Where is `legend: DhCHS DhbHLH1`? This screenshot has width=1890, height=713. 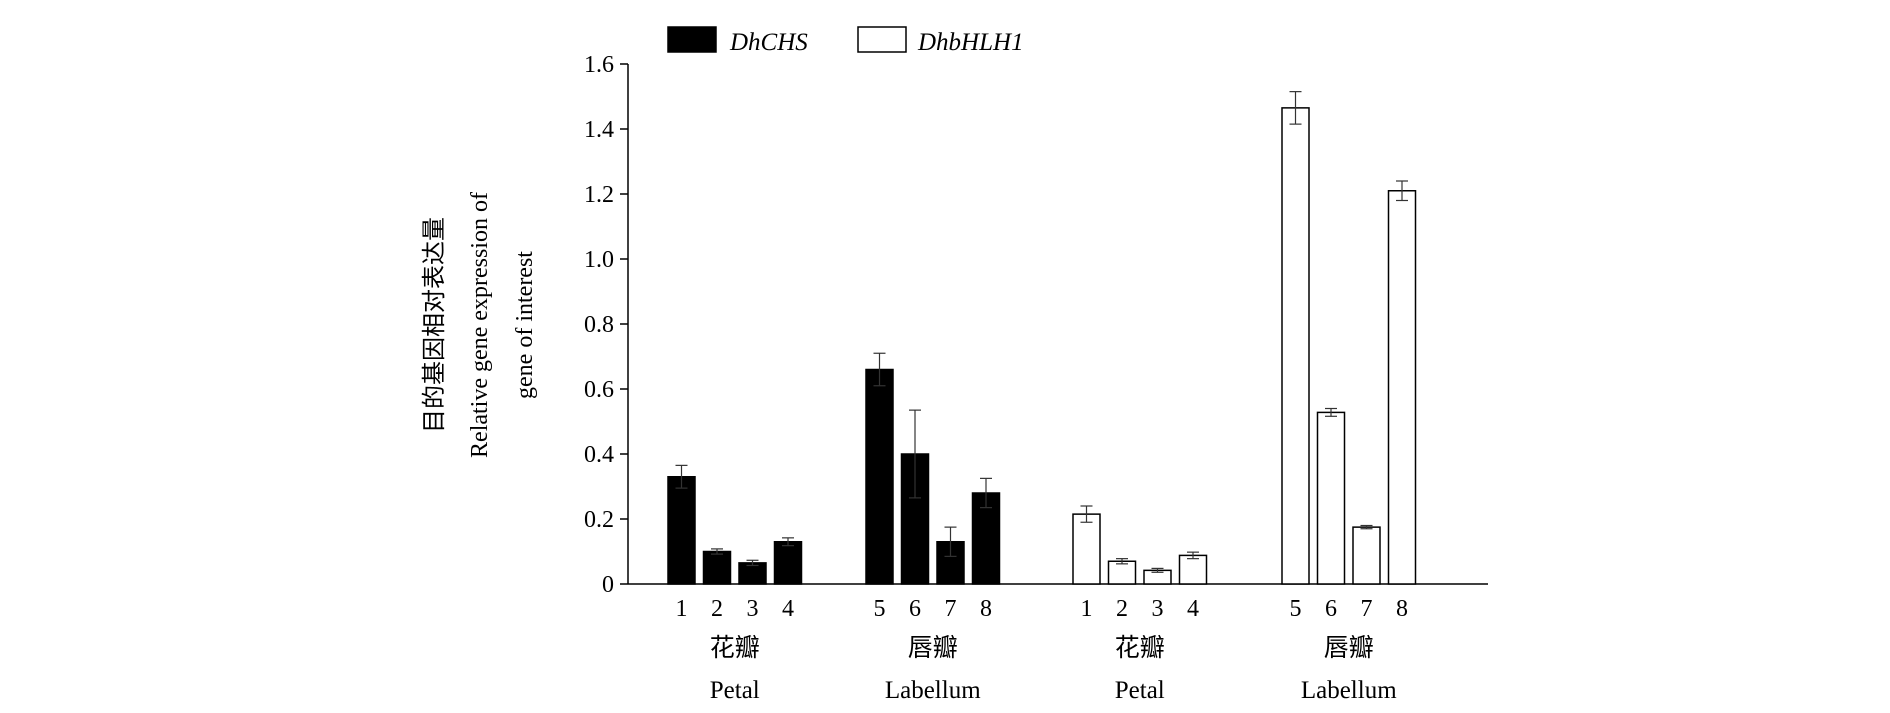 legend: DhCHS DhbHLH1 is located at coordinates (845, 41).